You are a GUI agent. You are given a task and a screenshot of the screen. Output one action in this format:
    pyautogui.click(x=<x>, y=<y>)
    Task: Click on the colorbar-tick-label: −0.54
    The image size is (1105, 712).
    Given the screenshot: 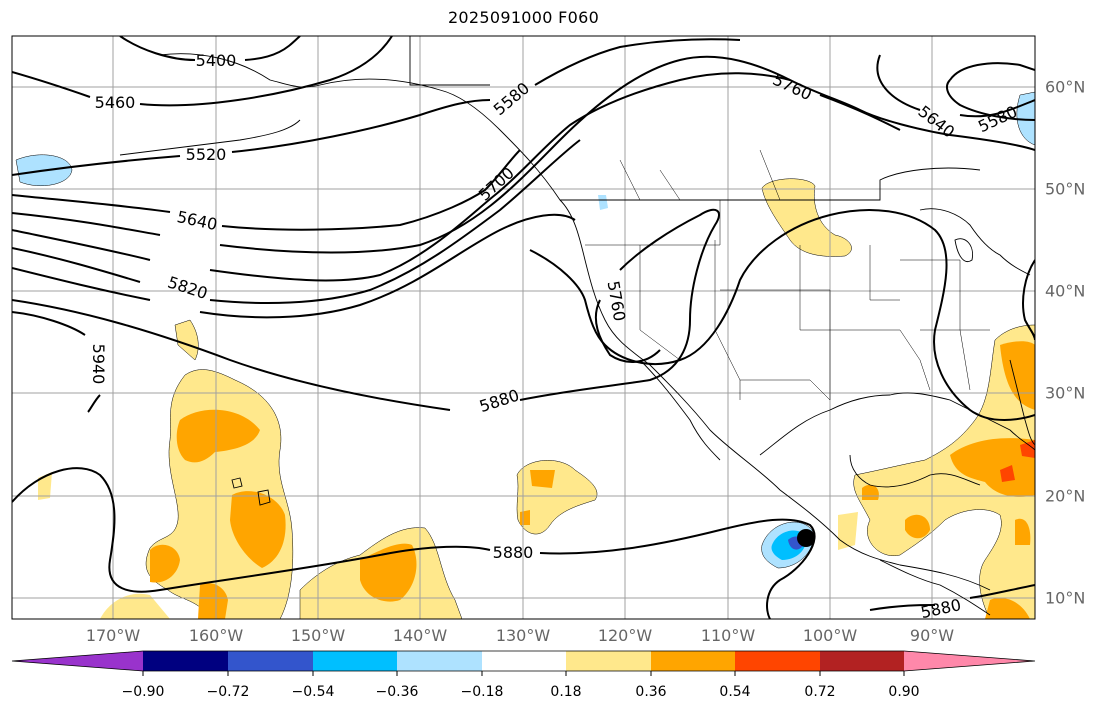 What is the action you would take?
    pyautogui.click(x=313, y=692)
    